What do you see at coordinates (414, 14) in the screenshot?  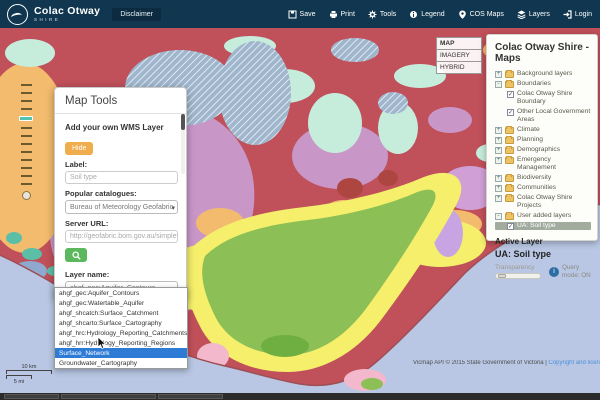 I see `legend-icon` at bounding box center [414, 14].